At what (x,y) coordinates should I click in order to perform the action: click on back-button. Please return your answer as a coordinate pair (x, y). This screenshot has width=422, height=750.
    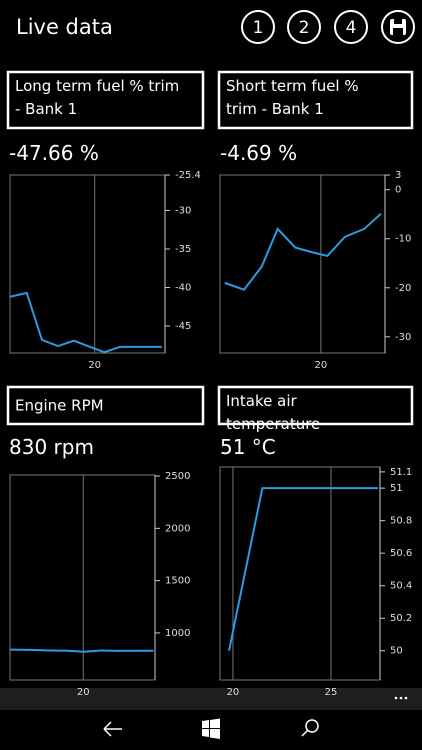
    Looking at the image, I should click on (112, 729).